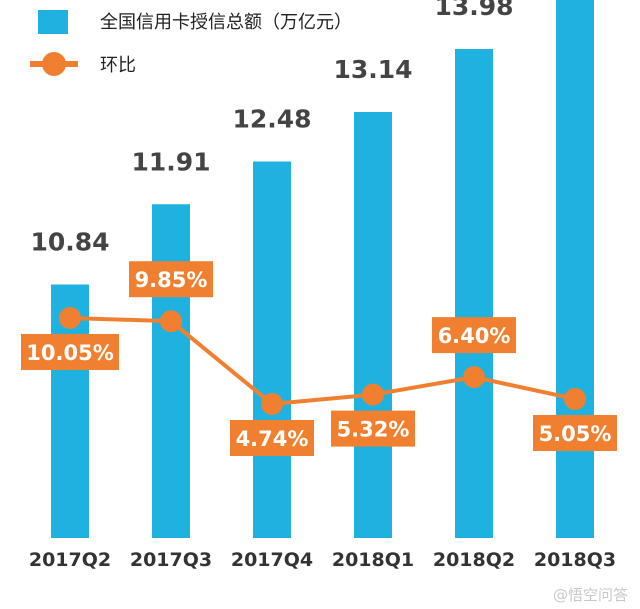 The image size is (640, 609). I want to click on x-tick-2017Q2: 2017Q2, so click(70, 560).